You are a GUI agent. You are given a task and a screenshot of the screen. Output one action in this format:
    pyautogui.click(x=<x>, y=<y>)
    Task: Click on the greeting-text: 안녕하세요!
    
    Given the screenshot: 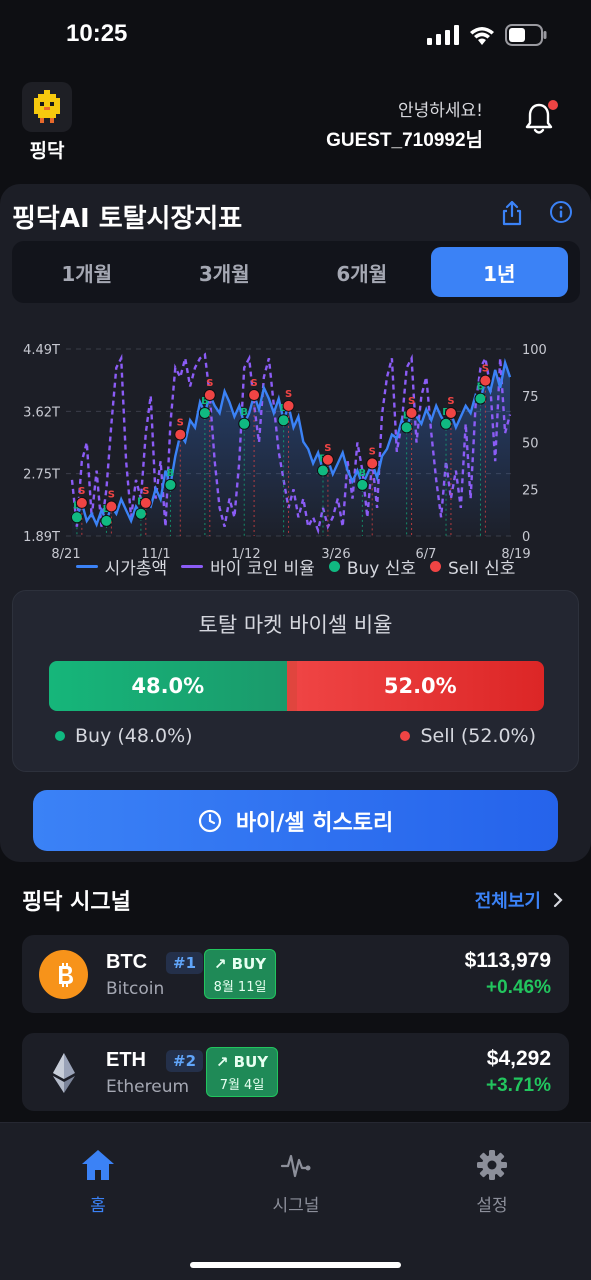 What is the action you would take?
    pyautogui.click(x=440, y=111)
    